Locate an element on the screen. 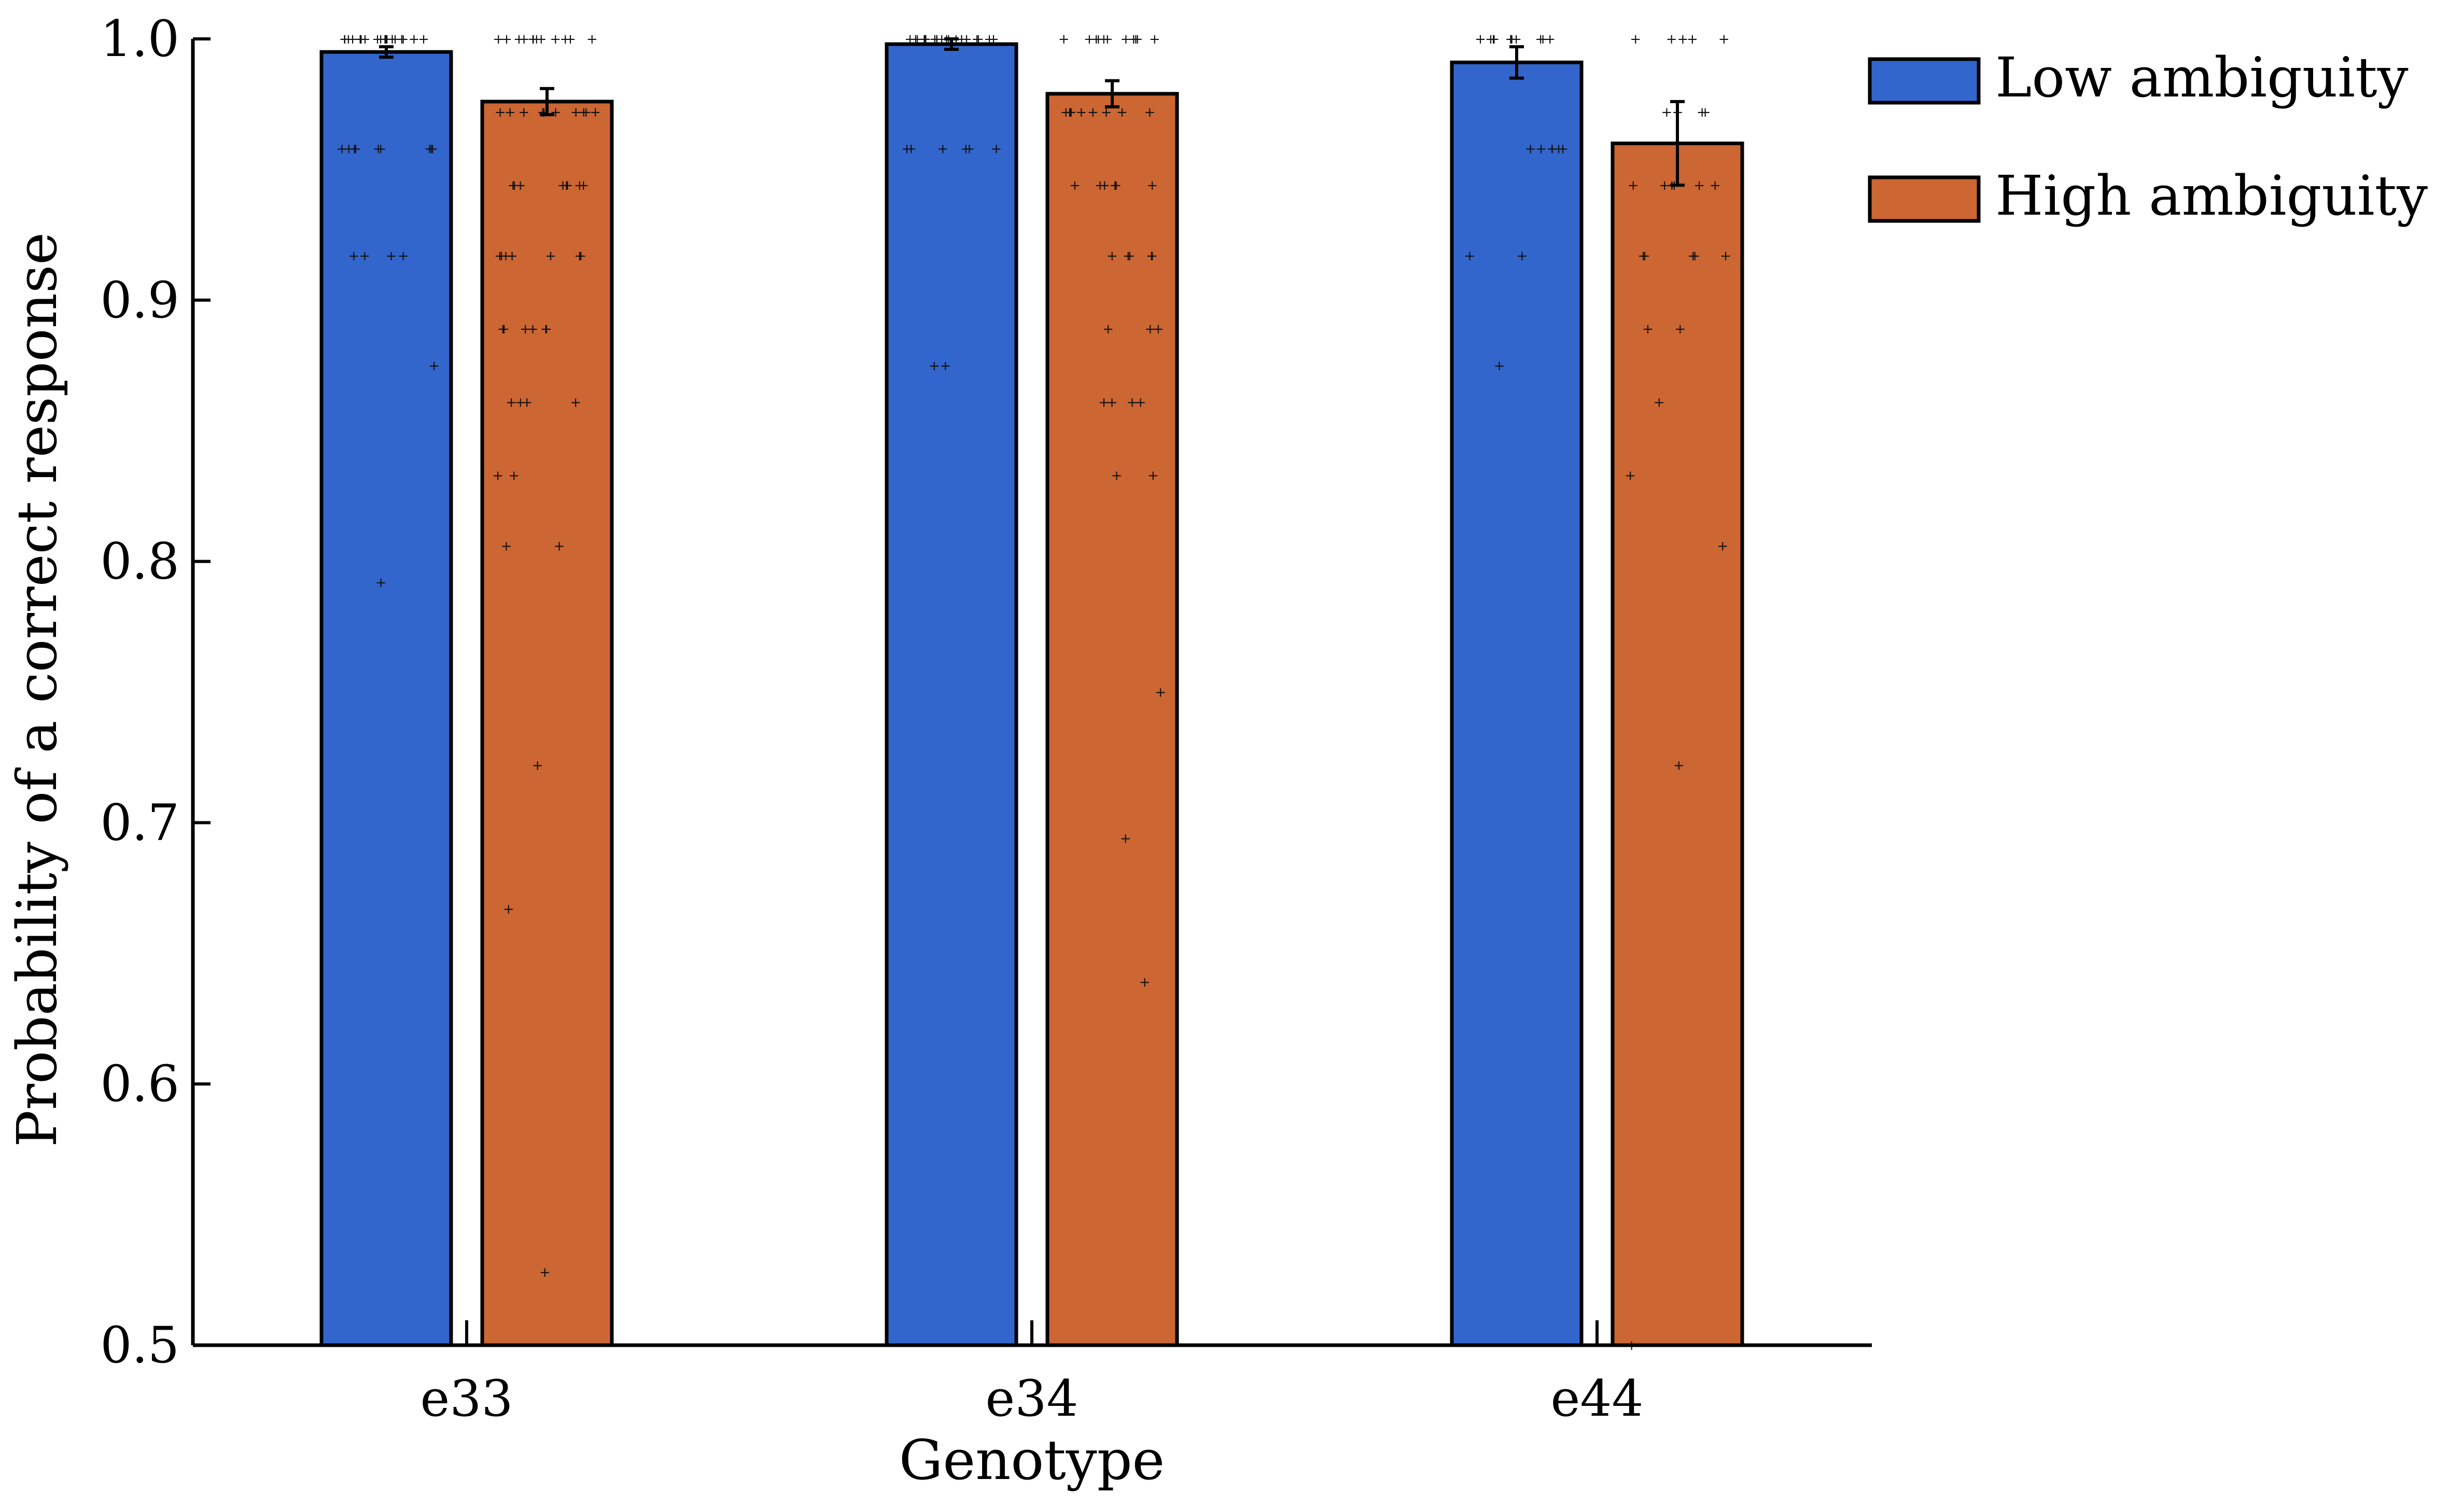 The height and width of the screenshot is (1507, 2464). bar-high-ambiguity-e44 is located at coordinates (1677, 744).